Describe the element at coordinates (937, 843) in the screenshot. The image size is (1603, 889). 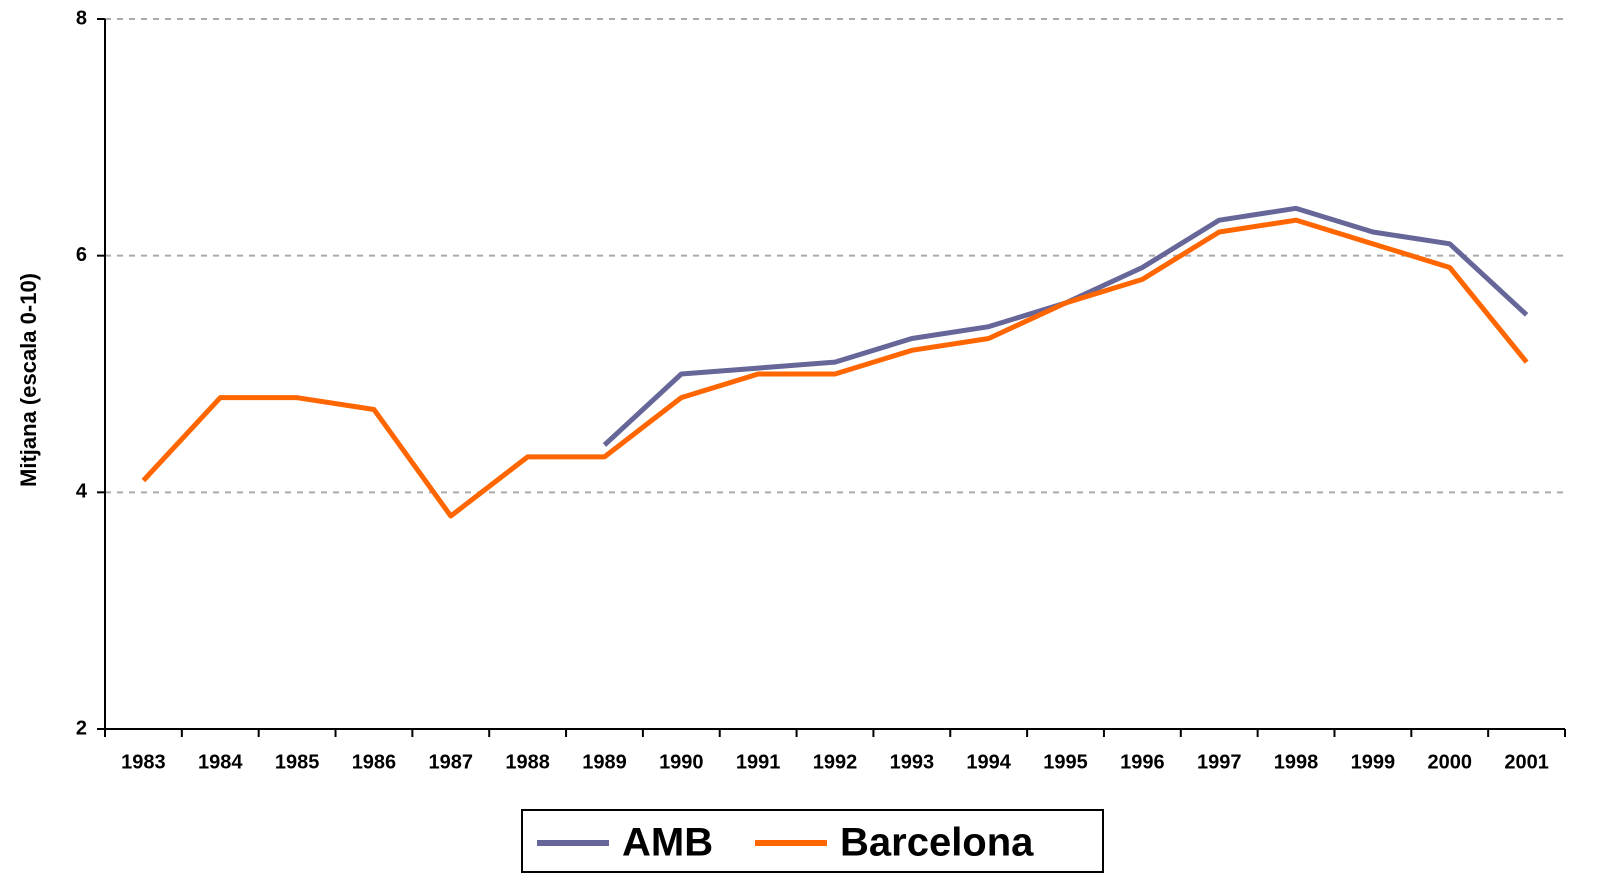
I see `legend-label: Barcelona` at that location.